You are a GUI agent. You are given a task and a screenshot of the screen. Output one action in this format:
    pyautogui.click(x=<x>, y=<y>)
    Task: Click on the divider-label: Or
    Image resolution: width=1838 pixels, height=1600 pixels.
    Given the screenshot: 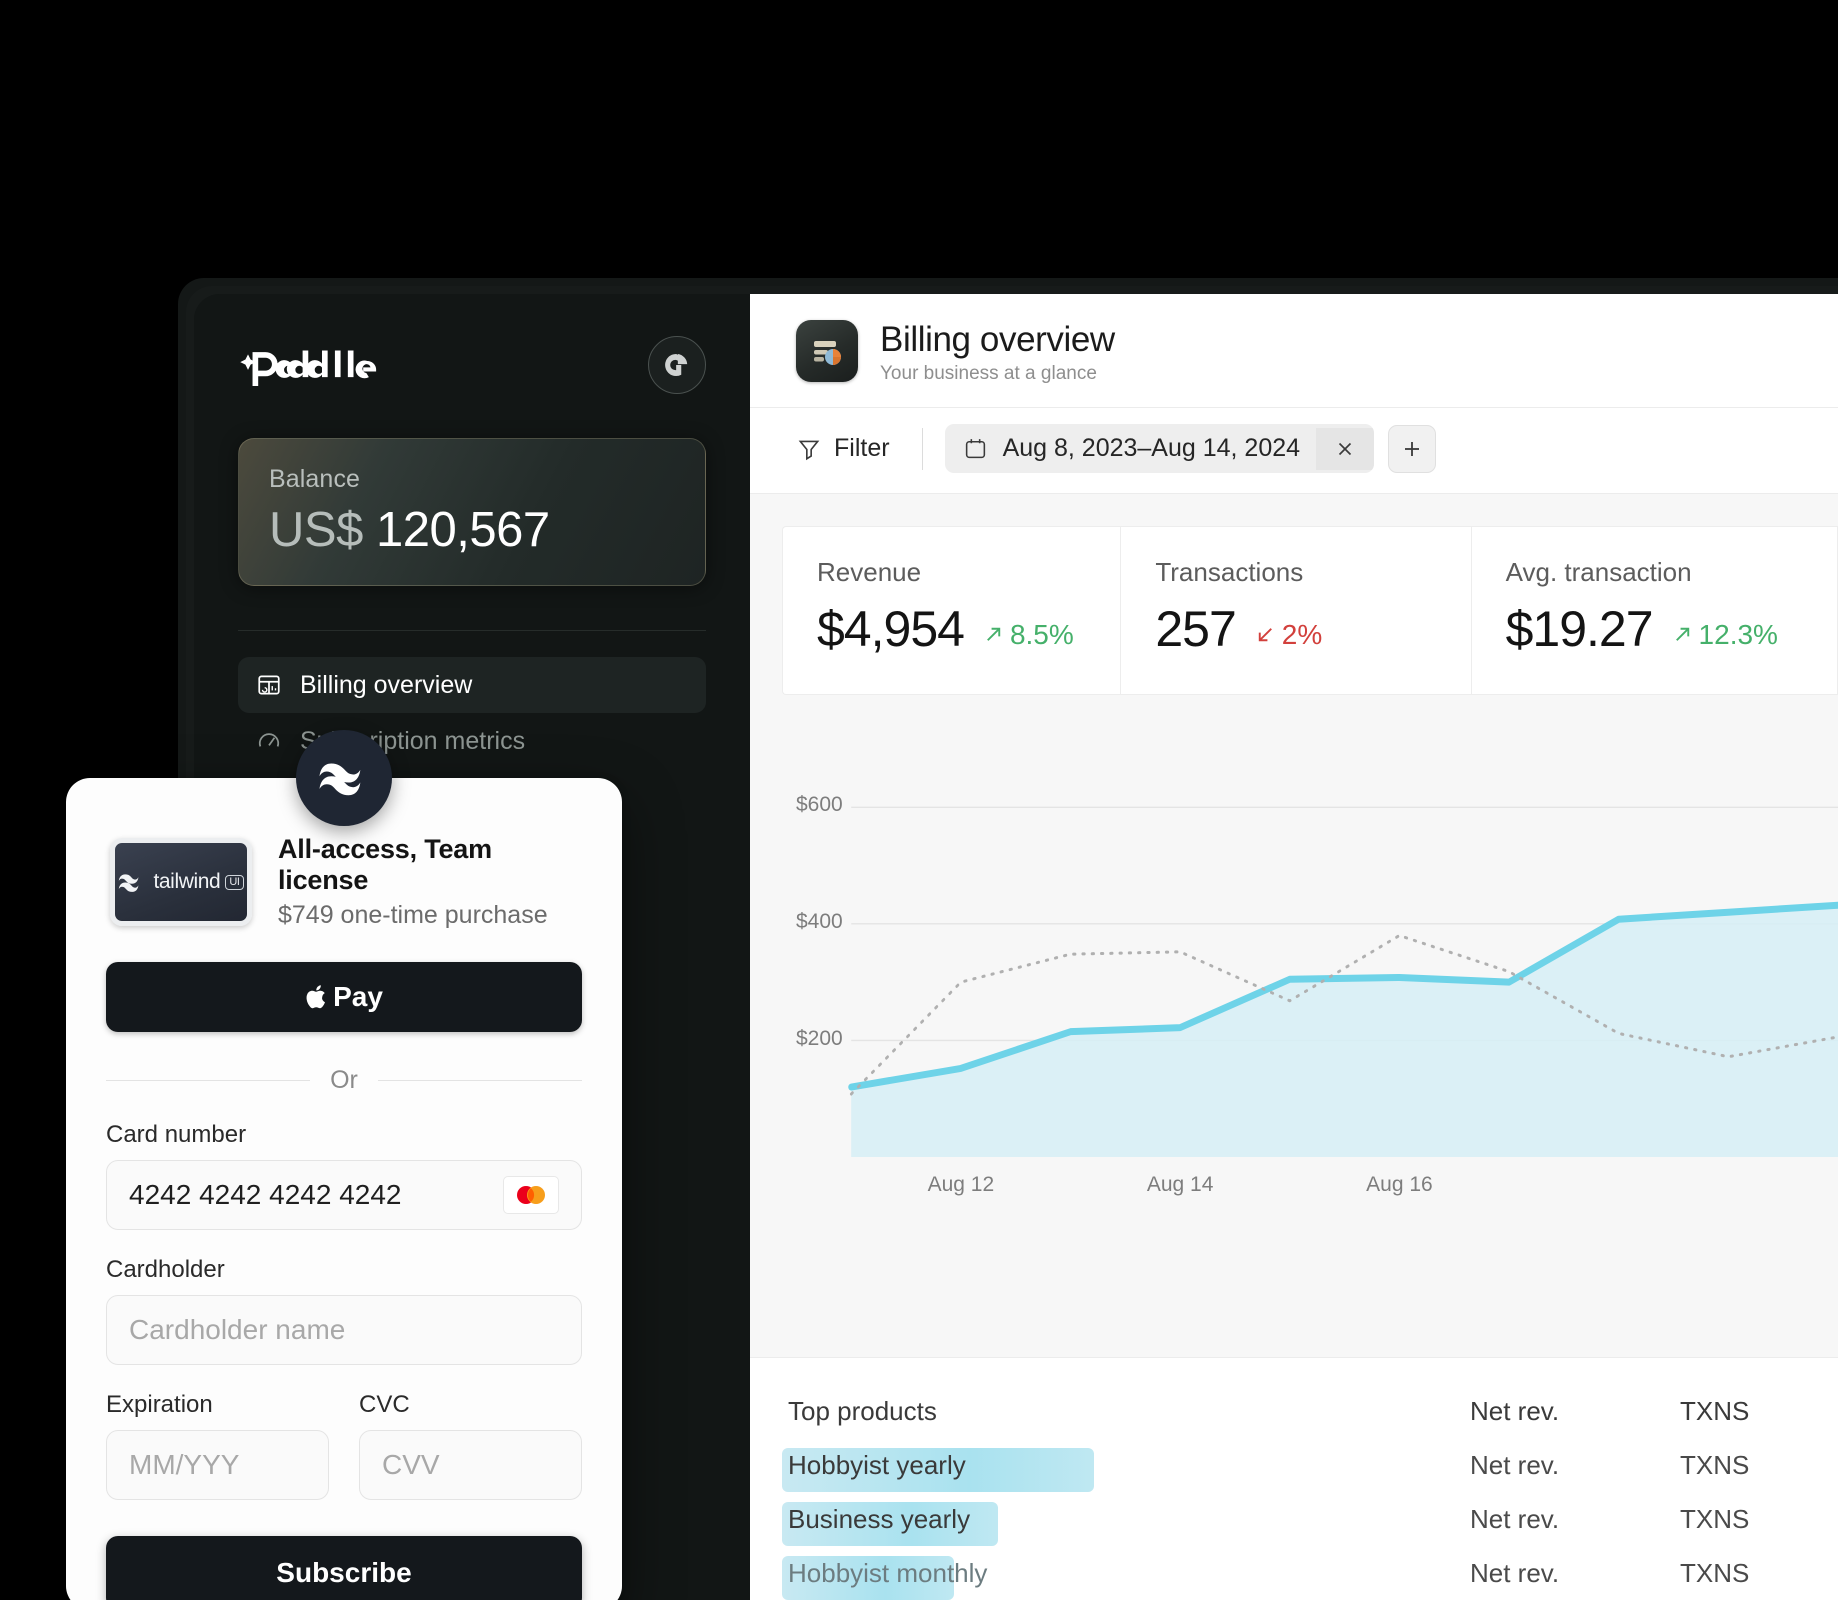 What is the action you would take?
    pyautogui.click(x=344, y=1080)
    